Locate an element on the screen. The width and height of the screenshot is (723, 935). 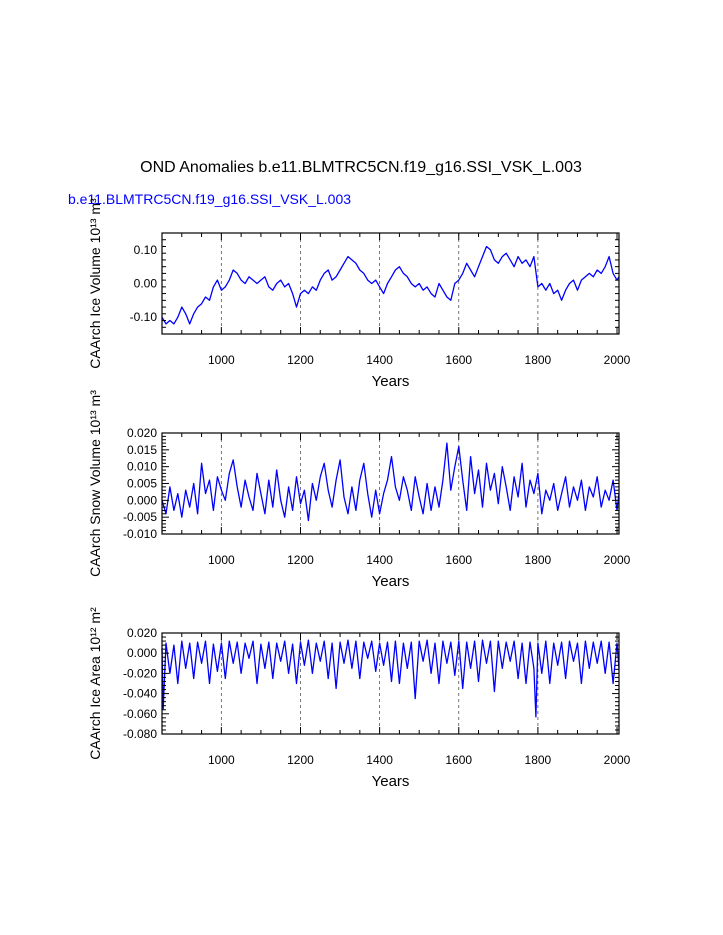
y-tick-label: -0.010 is located at coordinates (140, 534).